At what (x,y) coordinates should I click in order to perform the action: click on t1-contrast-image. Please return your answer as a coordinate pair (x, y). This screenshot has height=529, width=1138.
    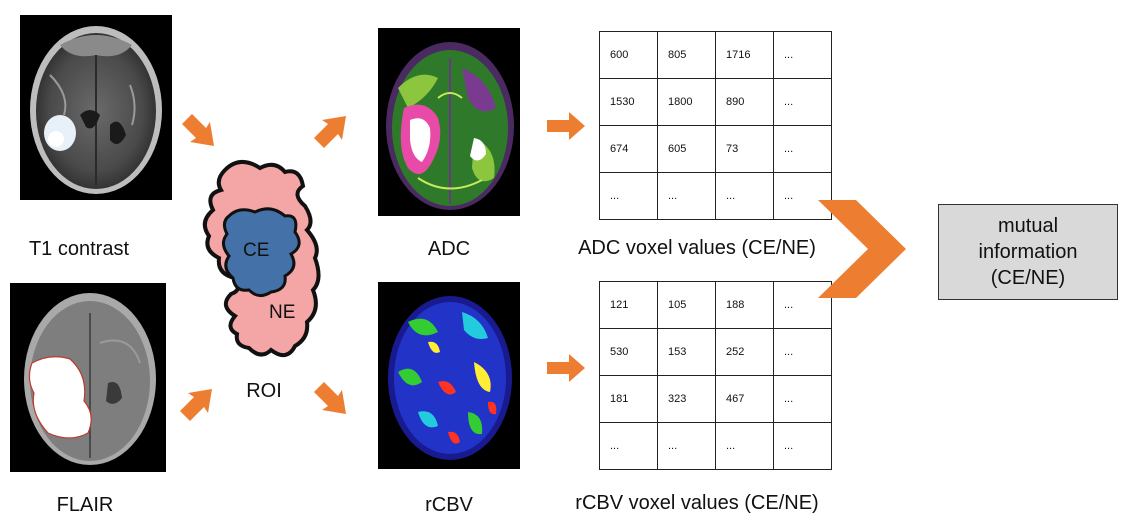
    Looking at the image, I should click on (96, 107).